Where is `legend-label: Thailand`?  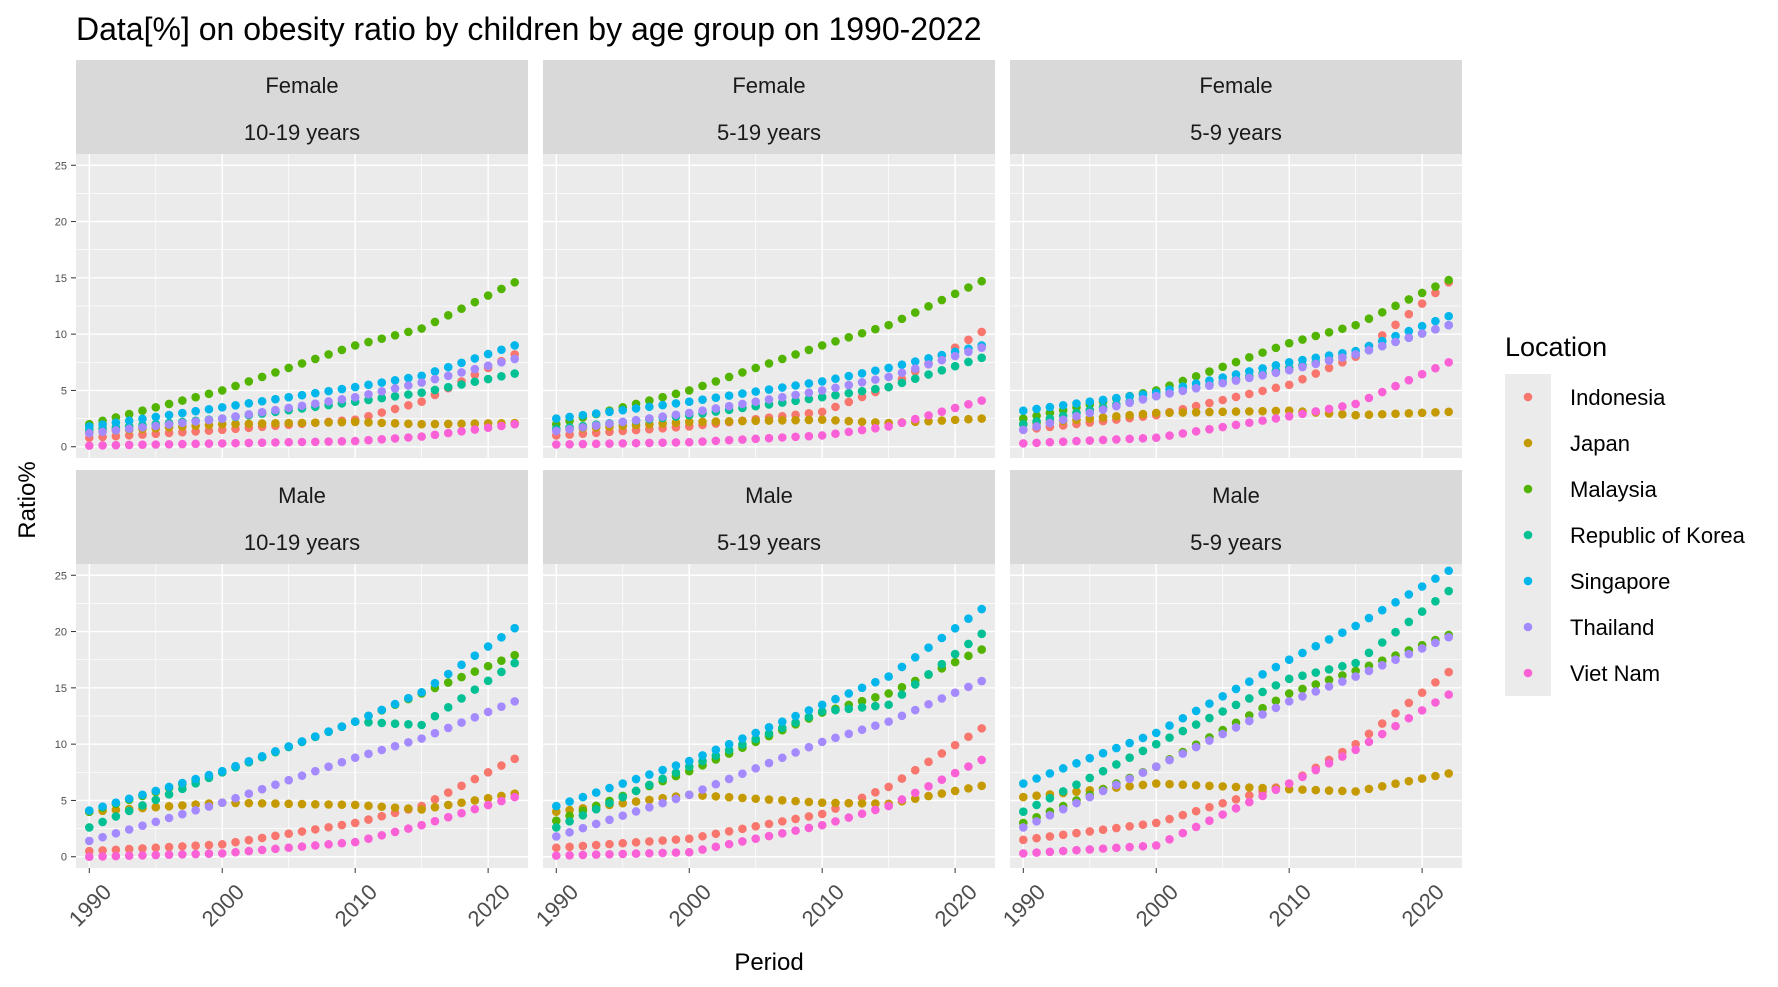
legend-label: Thailand is located at coordinates (1612, 627).